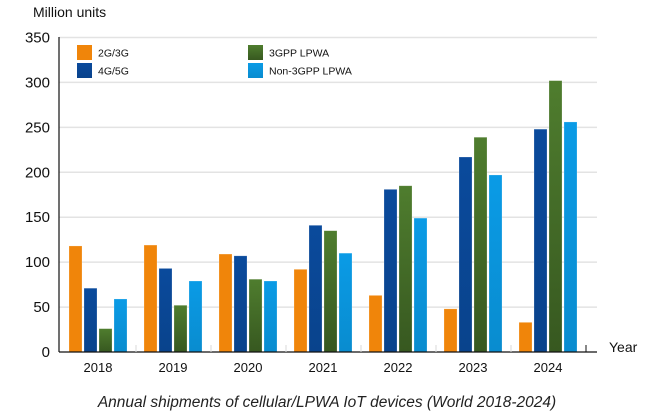 The width and height of the screenshot is (654, 418). I want to click on bar-4g-5g-2023, so click(465, 254).